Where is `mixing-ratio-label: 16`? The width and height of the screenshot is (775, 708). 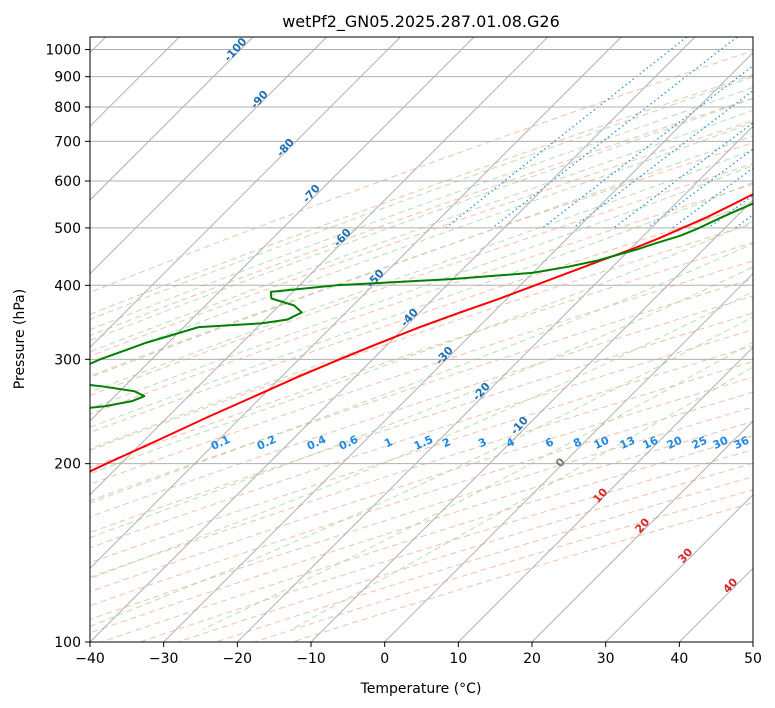 mixing-ratio-label: 16 is located at coordinates (651, 443).